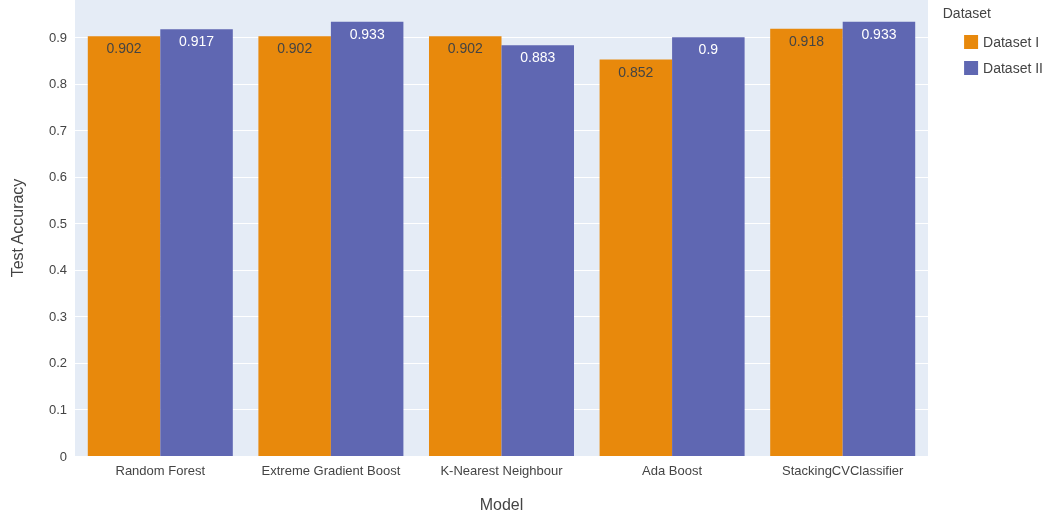  What do you see at coordinates (636, 71) in the screenshot?
I see `data-label: 0.852` at bounding box center [636, 71].